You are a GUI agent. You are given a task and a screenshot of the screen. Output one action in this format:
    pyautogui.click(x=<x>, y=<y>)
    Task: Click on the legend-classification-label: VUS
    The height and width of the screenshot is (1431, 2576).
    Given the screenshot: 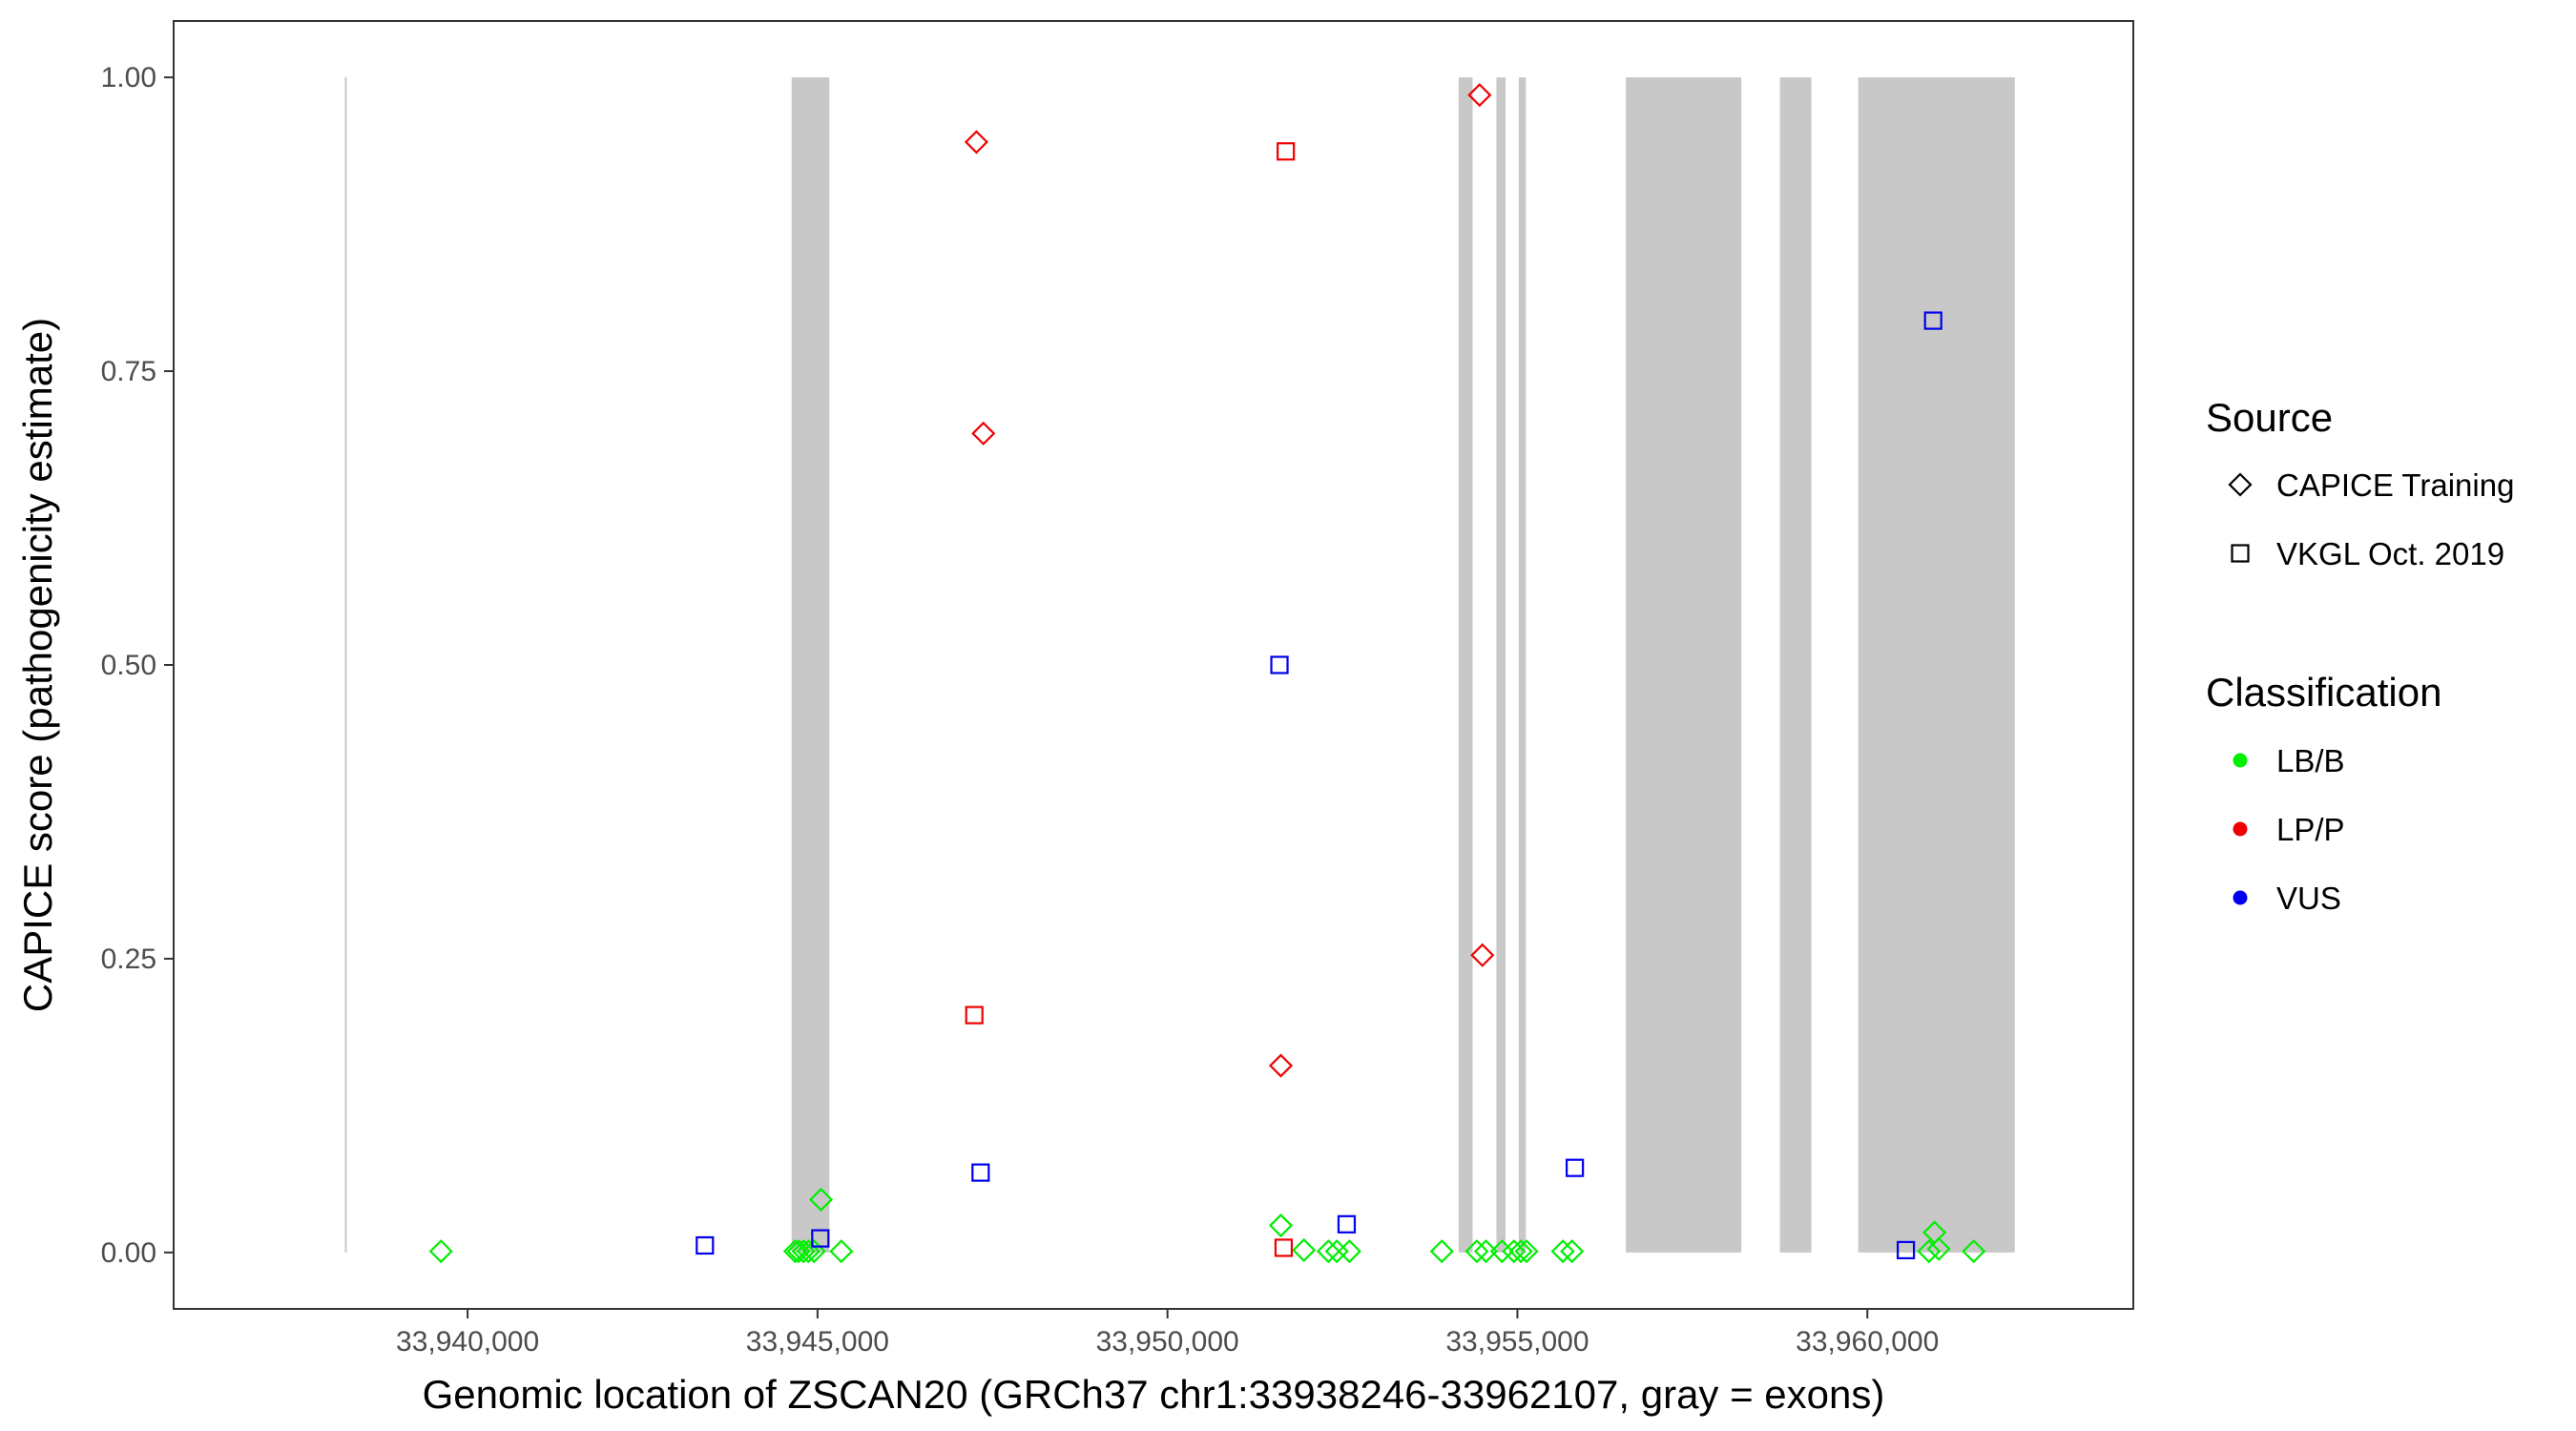 What is the action you would take?
    pyautogui.click(x=2308, y=898)
    